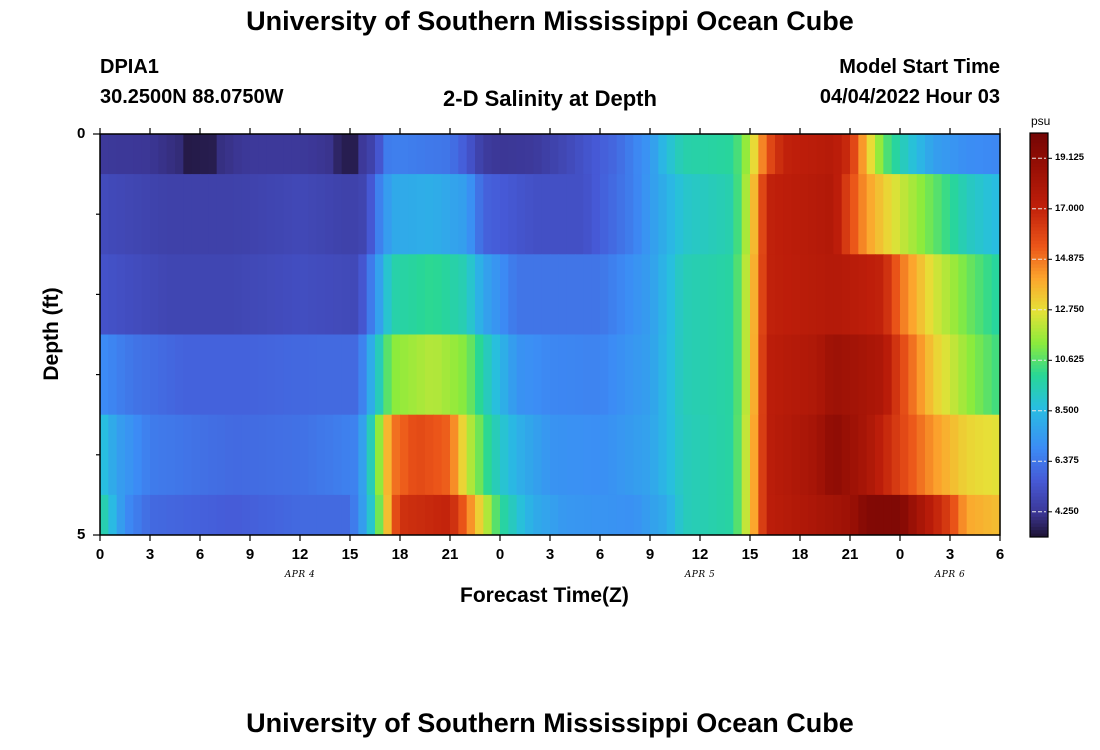 The height and width of the screenshot is (750, 1100). I want to click on model-start-label: Model Start Time, so click(919, 67).